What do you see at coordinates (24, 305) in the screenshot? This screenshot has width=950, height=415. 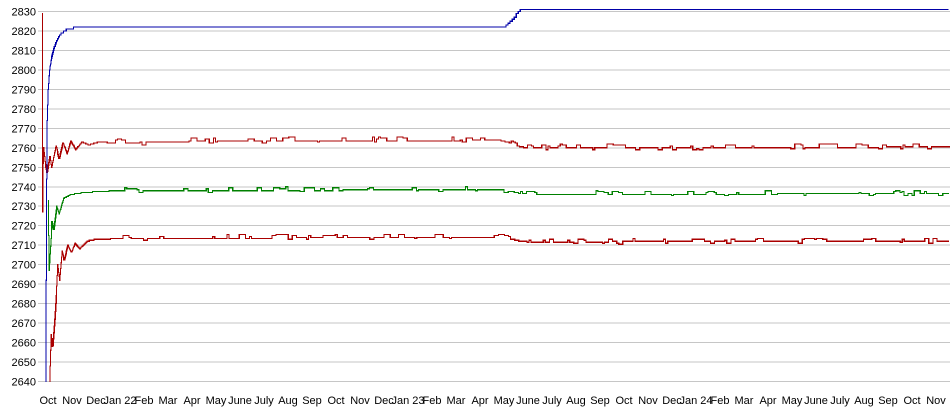 I see `y-tick-label: 2680` at bounding box center [24, 305].